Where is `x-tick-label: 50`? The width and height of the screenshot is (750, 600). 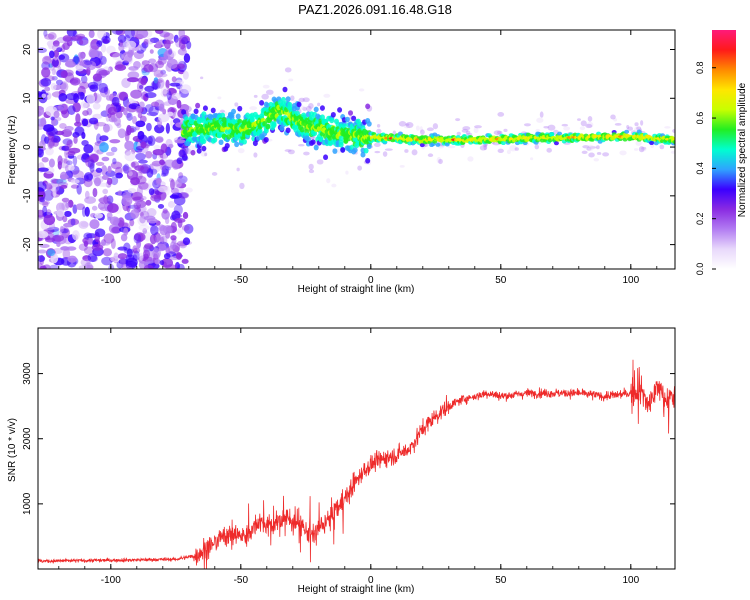 x-tick-label: 50 is located at coordinates (501, 580).